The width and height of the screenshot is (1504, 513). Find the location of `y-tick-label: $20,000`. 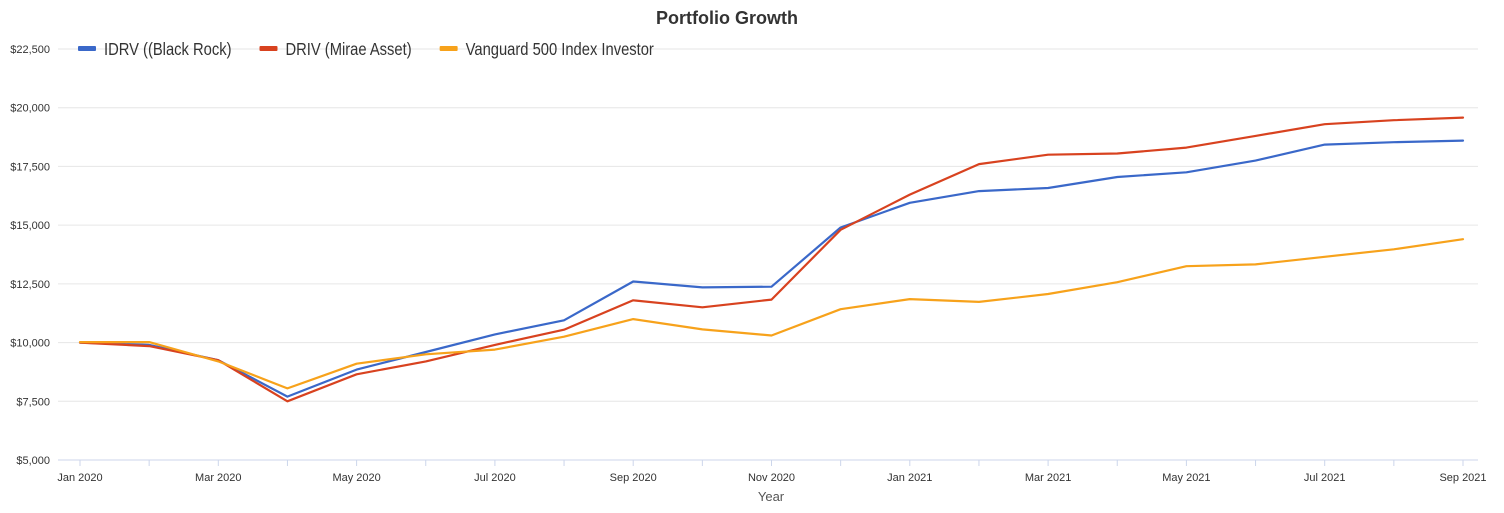

y-tick-label: $20,000 is located at coordinates (30, 109).